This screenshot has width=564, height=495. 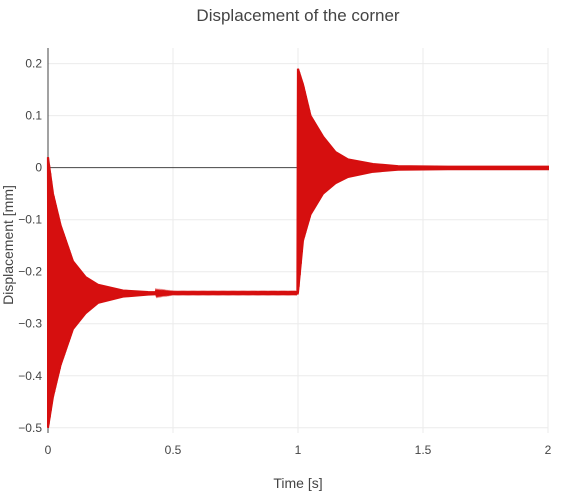 I want to click on y-tick-label: −0.1, so click(x=30, y=220).